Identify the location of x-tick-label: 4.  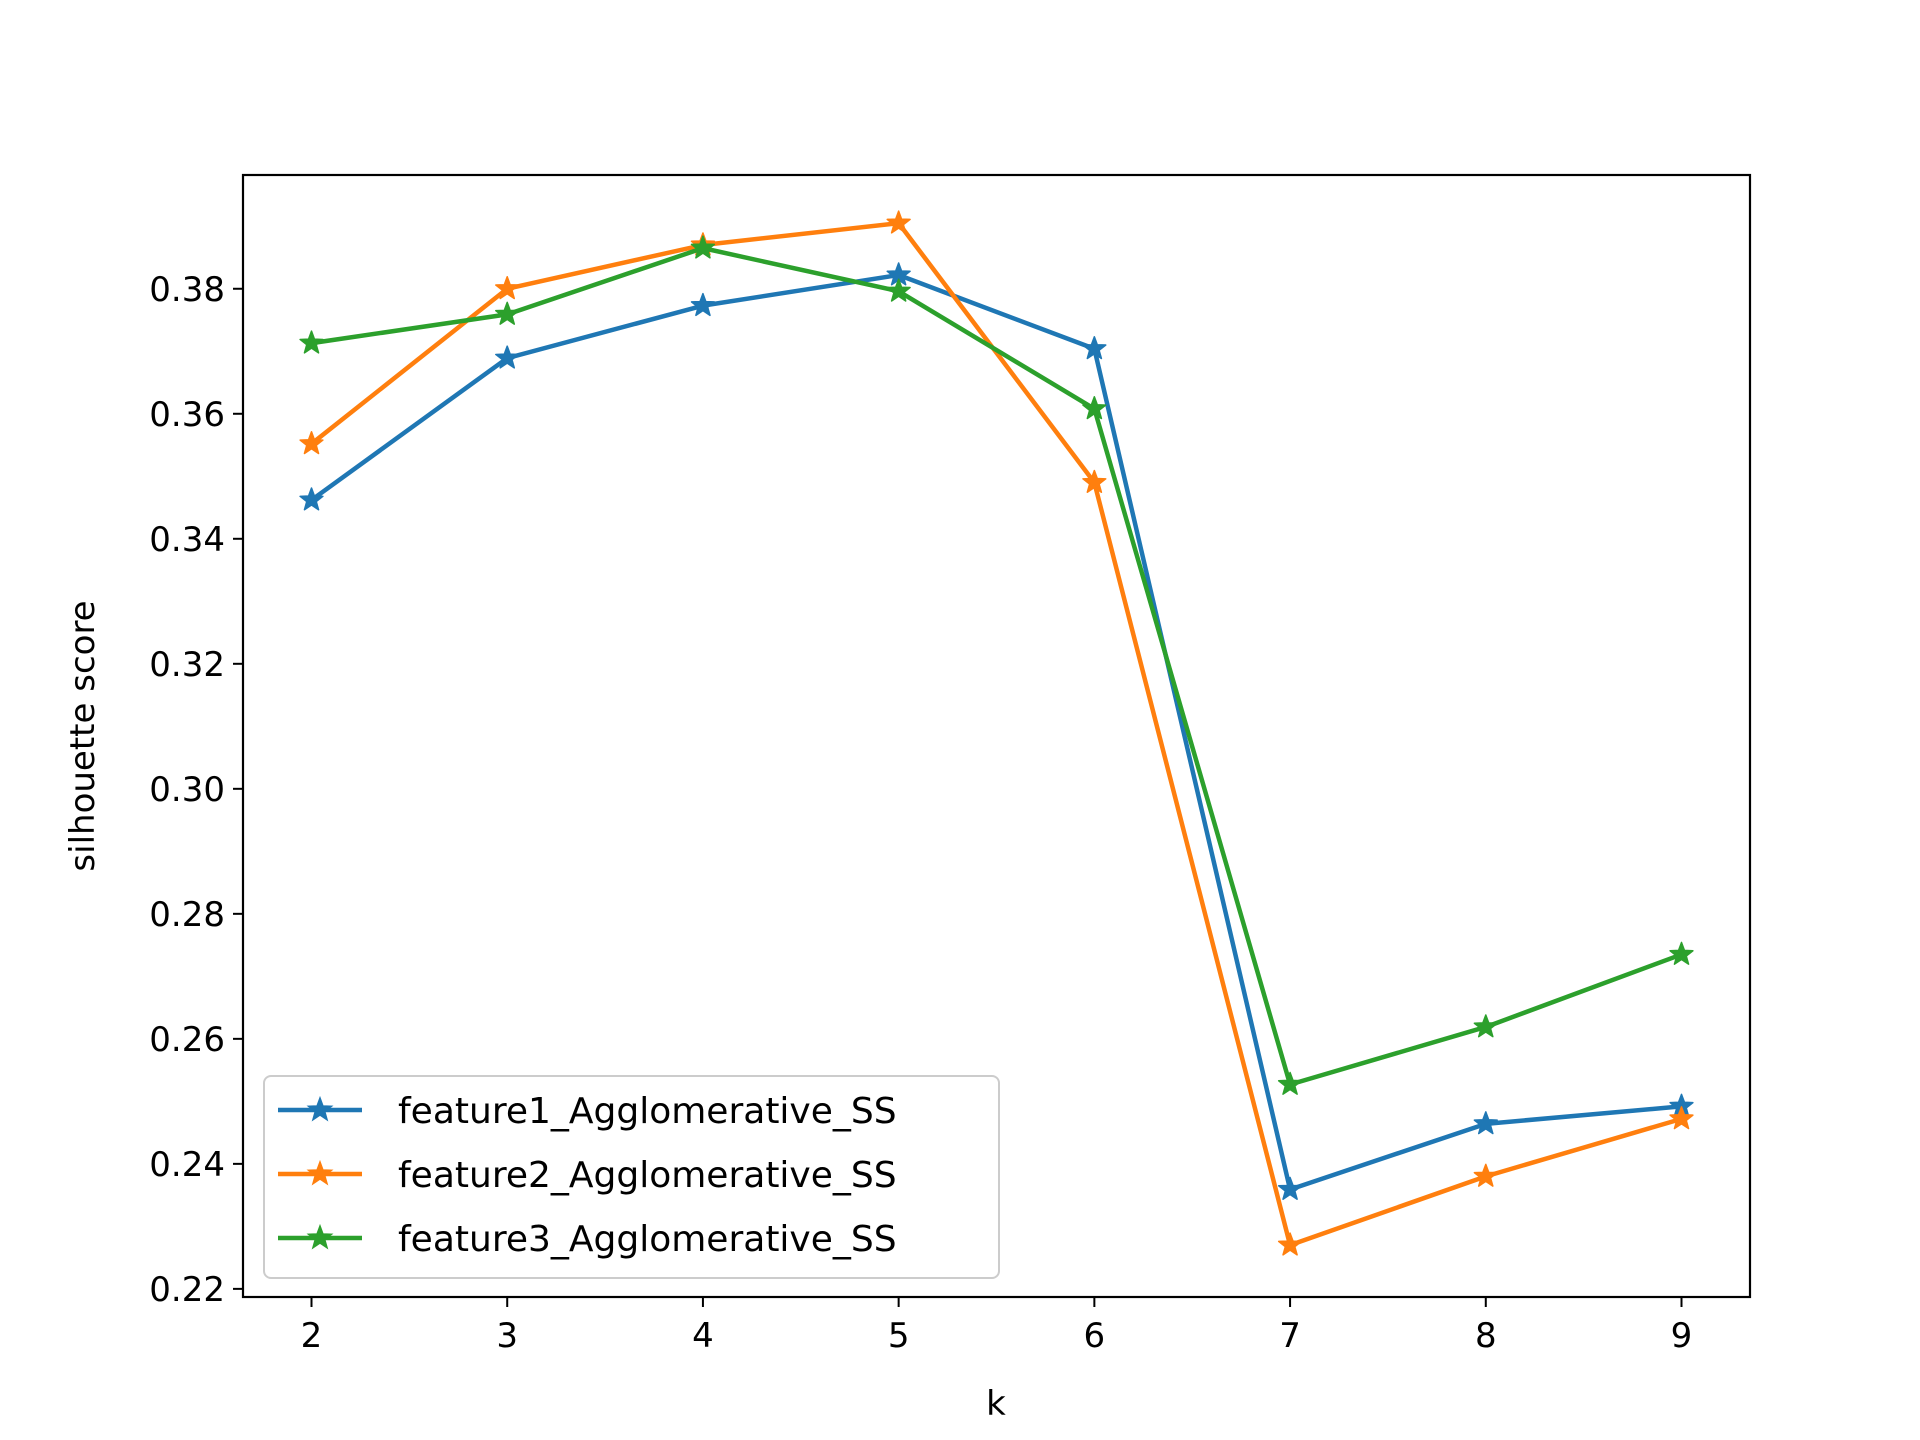
(703, 1336).